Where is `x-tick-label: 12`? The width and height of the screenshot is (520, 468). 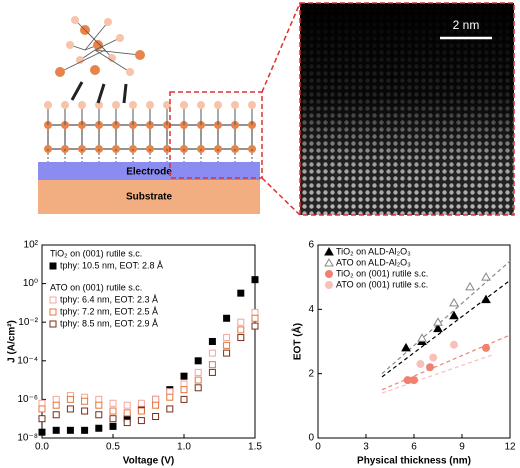 x-tick-label: 12 is located at coordinates (510, 447).